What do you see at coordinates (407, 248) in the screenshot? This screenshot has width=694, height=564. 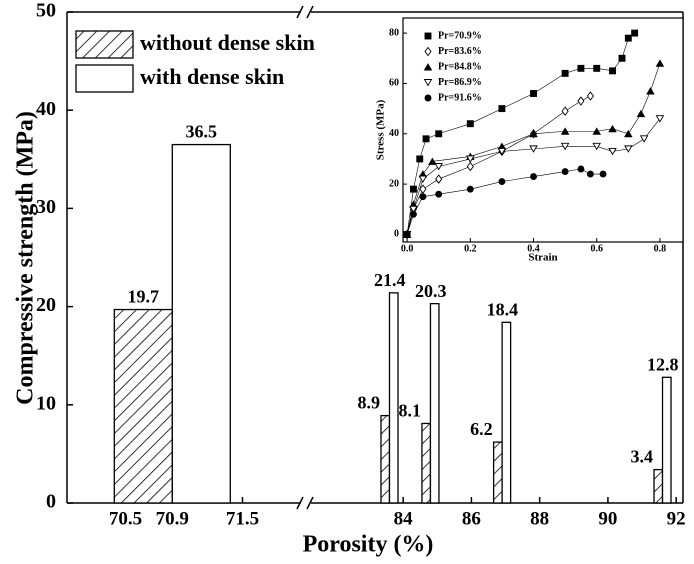 I see `inset-x-tick-label: 0.0` at bounding box center [407, 248].